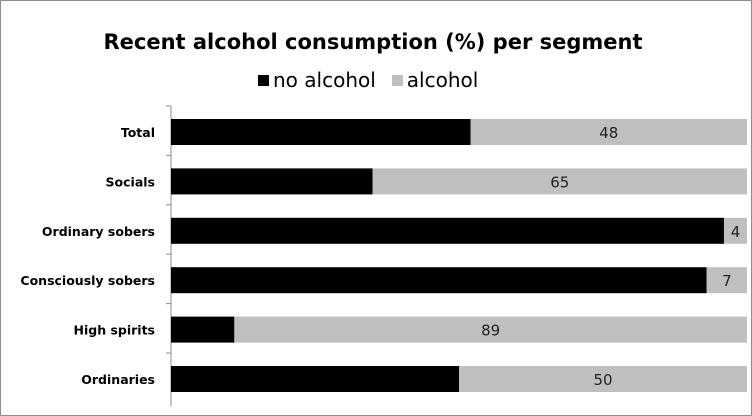 This screenshot has width=752, height=416. Describe the element at coordinates (442, 80) in the screenshot. I see `legend-label-alcohol: alcohol` at that location.